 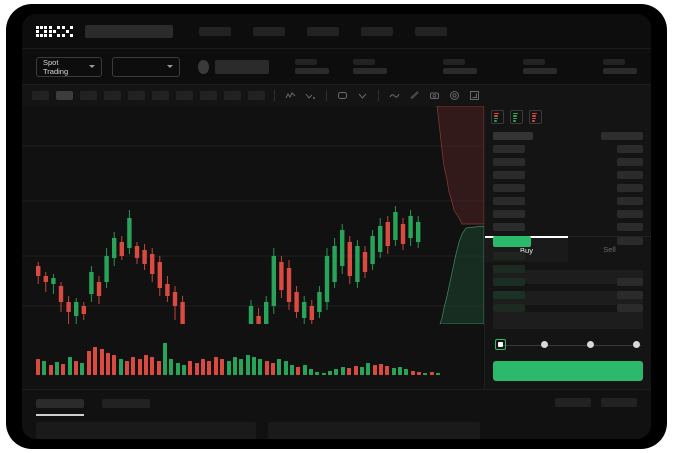 I want to click on amount-percent-slider, so click(x=568, y=346).